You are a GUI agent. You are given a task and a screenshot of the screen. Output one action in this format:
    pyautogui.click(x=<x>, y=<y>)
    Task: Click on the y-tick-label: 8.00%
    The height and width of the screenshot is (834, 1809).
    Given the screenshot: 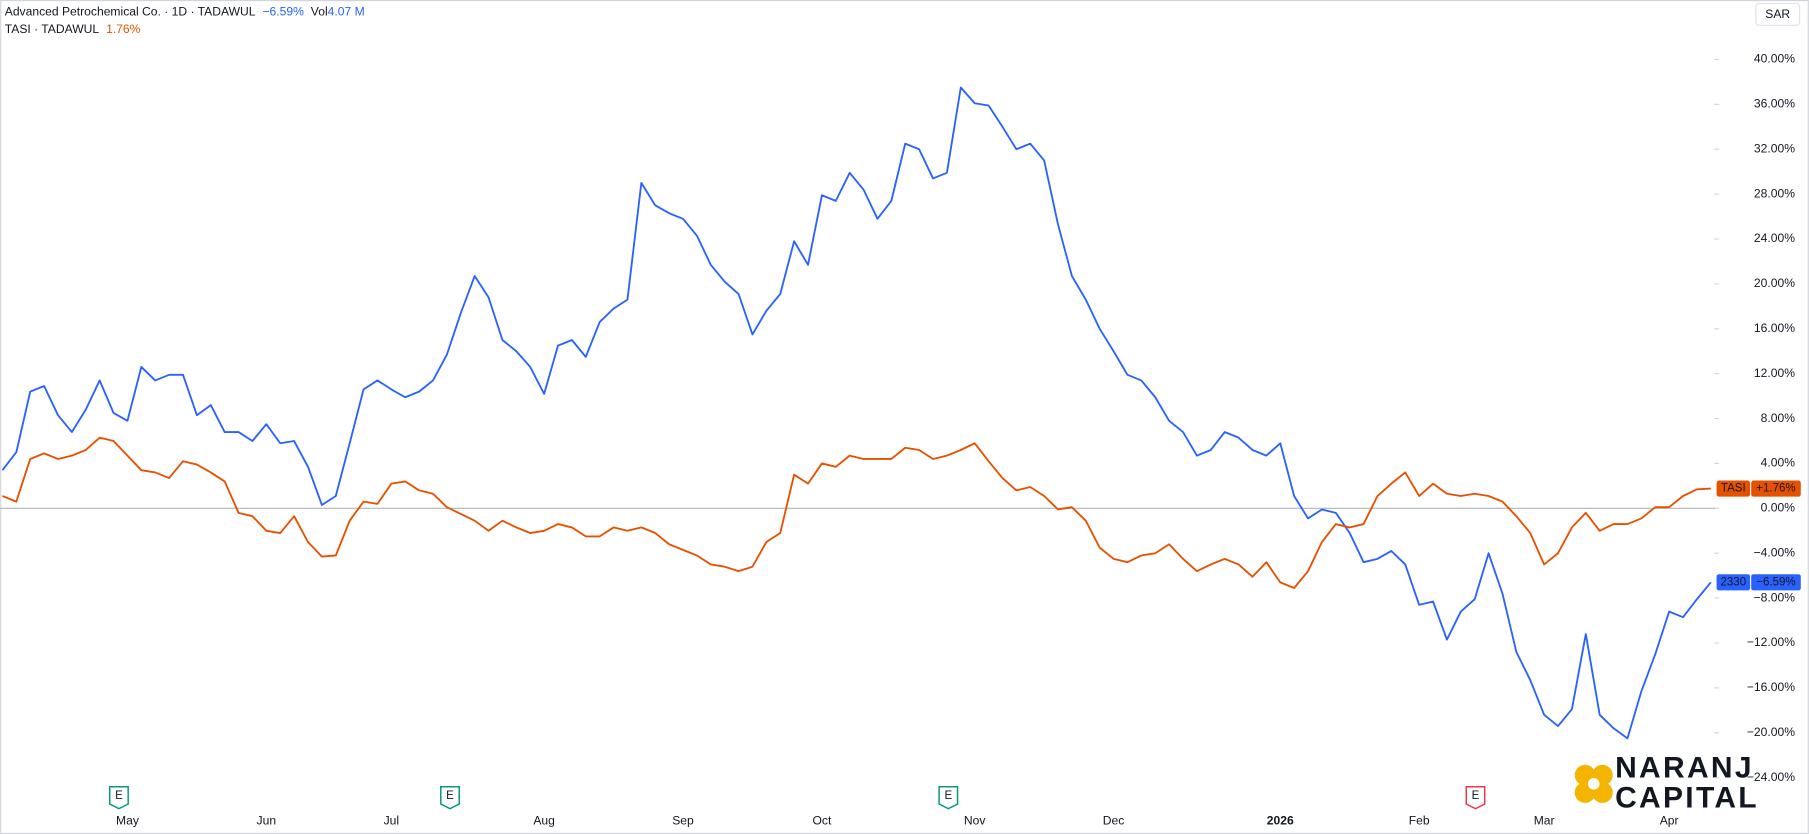 What is the action you would take?
    pyautogui.click(x=1778, y=418)
    